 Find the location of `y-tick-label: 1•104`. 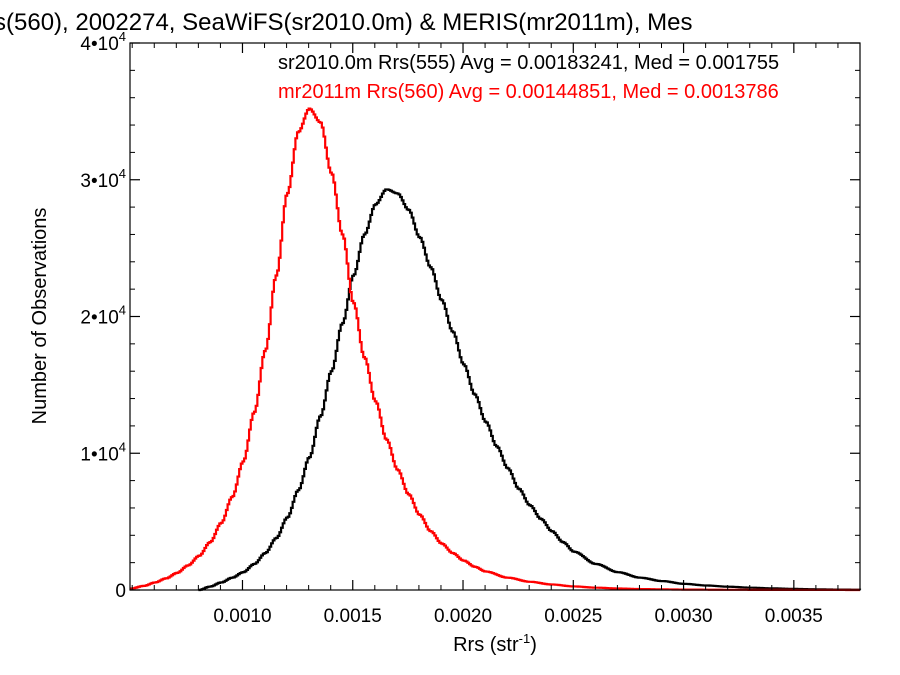

y-tick-label: 1•104 is located at coordinates (103, 452).